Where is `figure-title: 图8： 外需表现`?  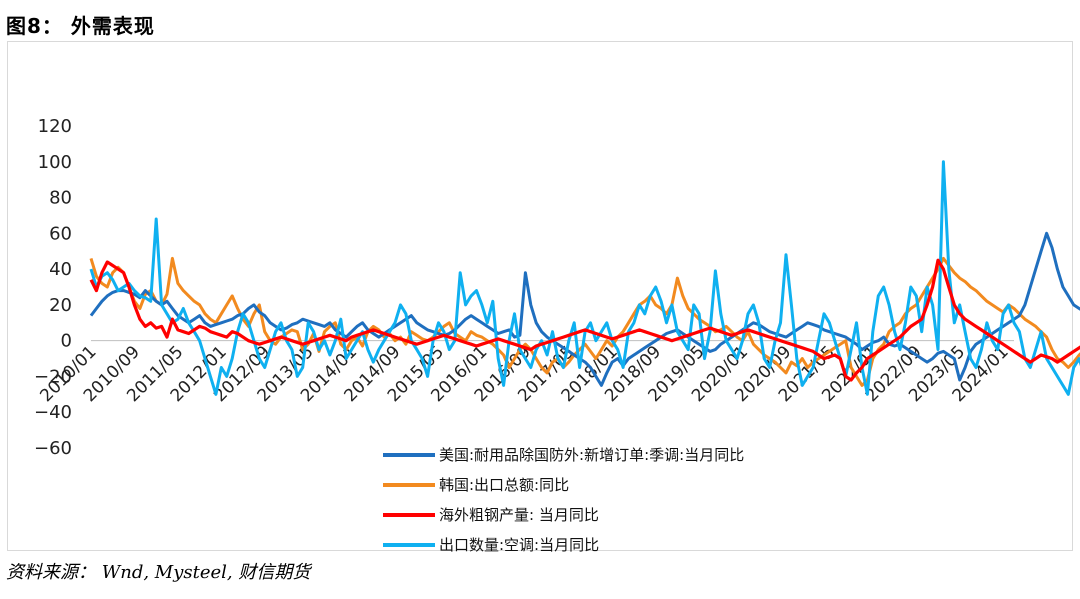
figure-title: 图8： 外需表现 is located at coordinates (80, 26).